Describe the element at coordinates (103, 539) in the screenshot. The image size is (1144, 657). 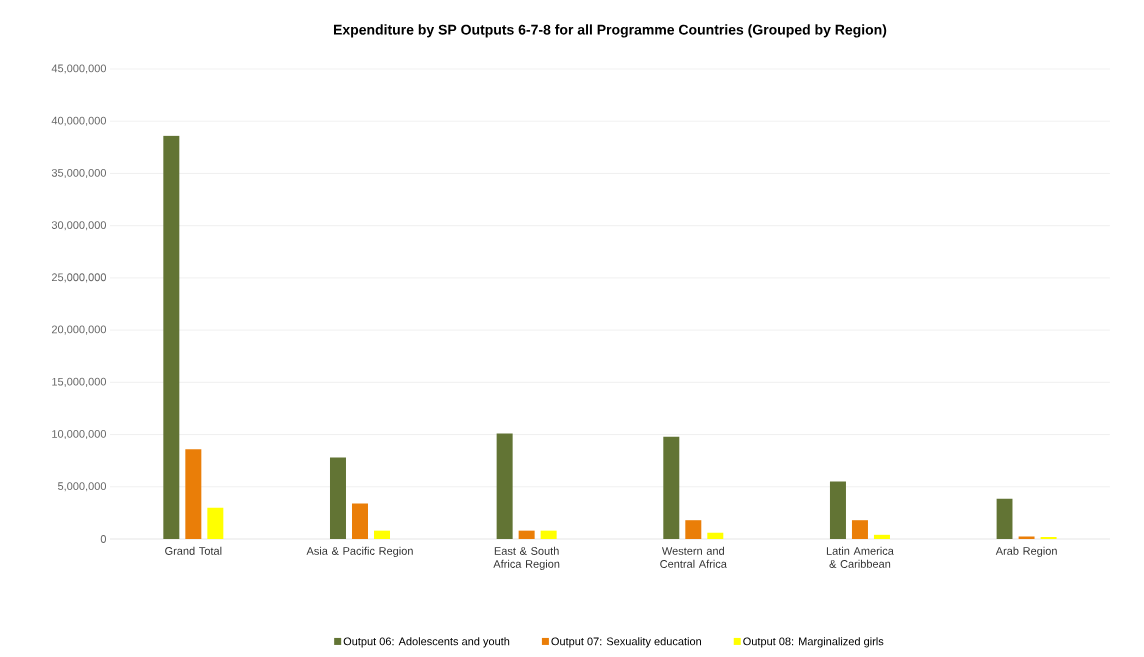
I see `y-tick-label: 0` at that location.